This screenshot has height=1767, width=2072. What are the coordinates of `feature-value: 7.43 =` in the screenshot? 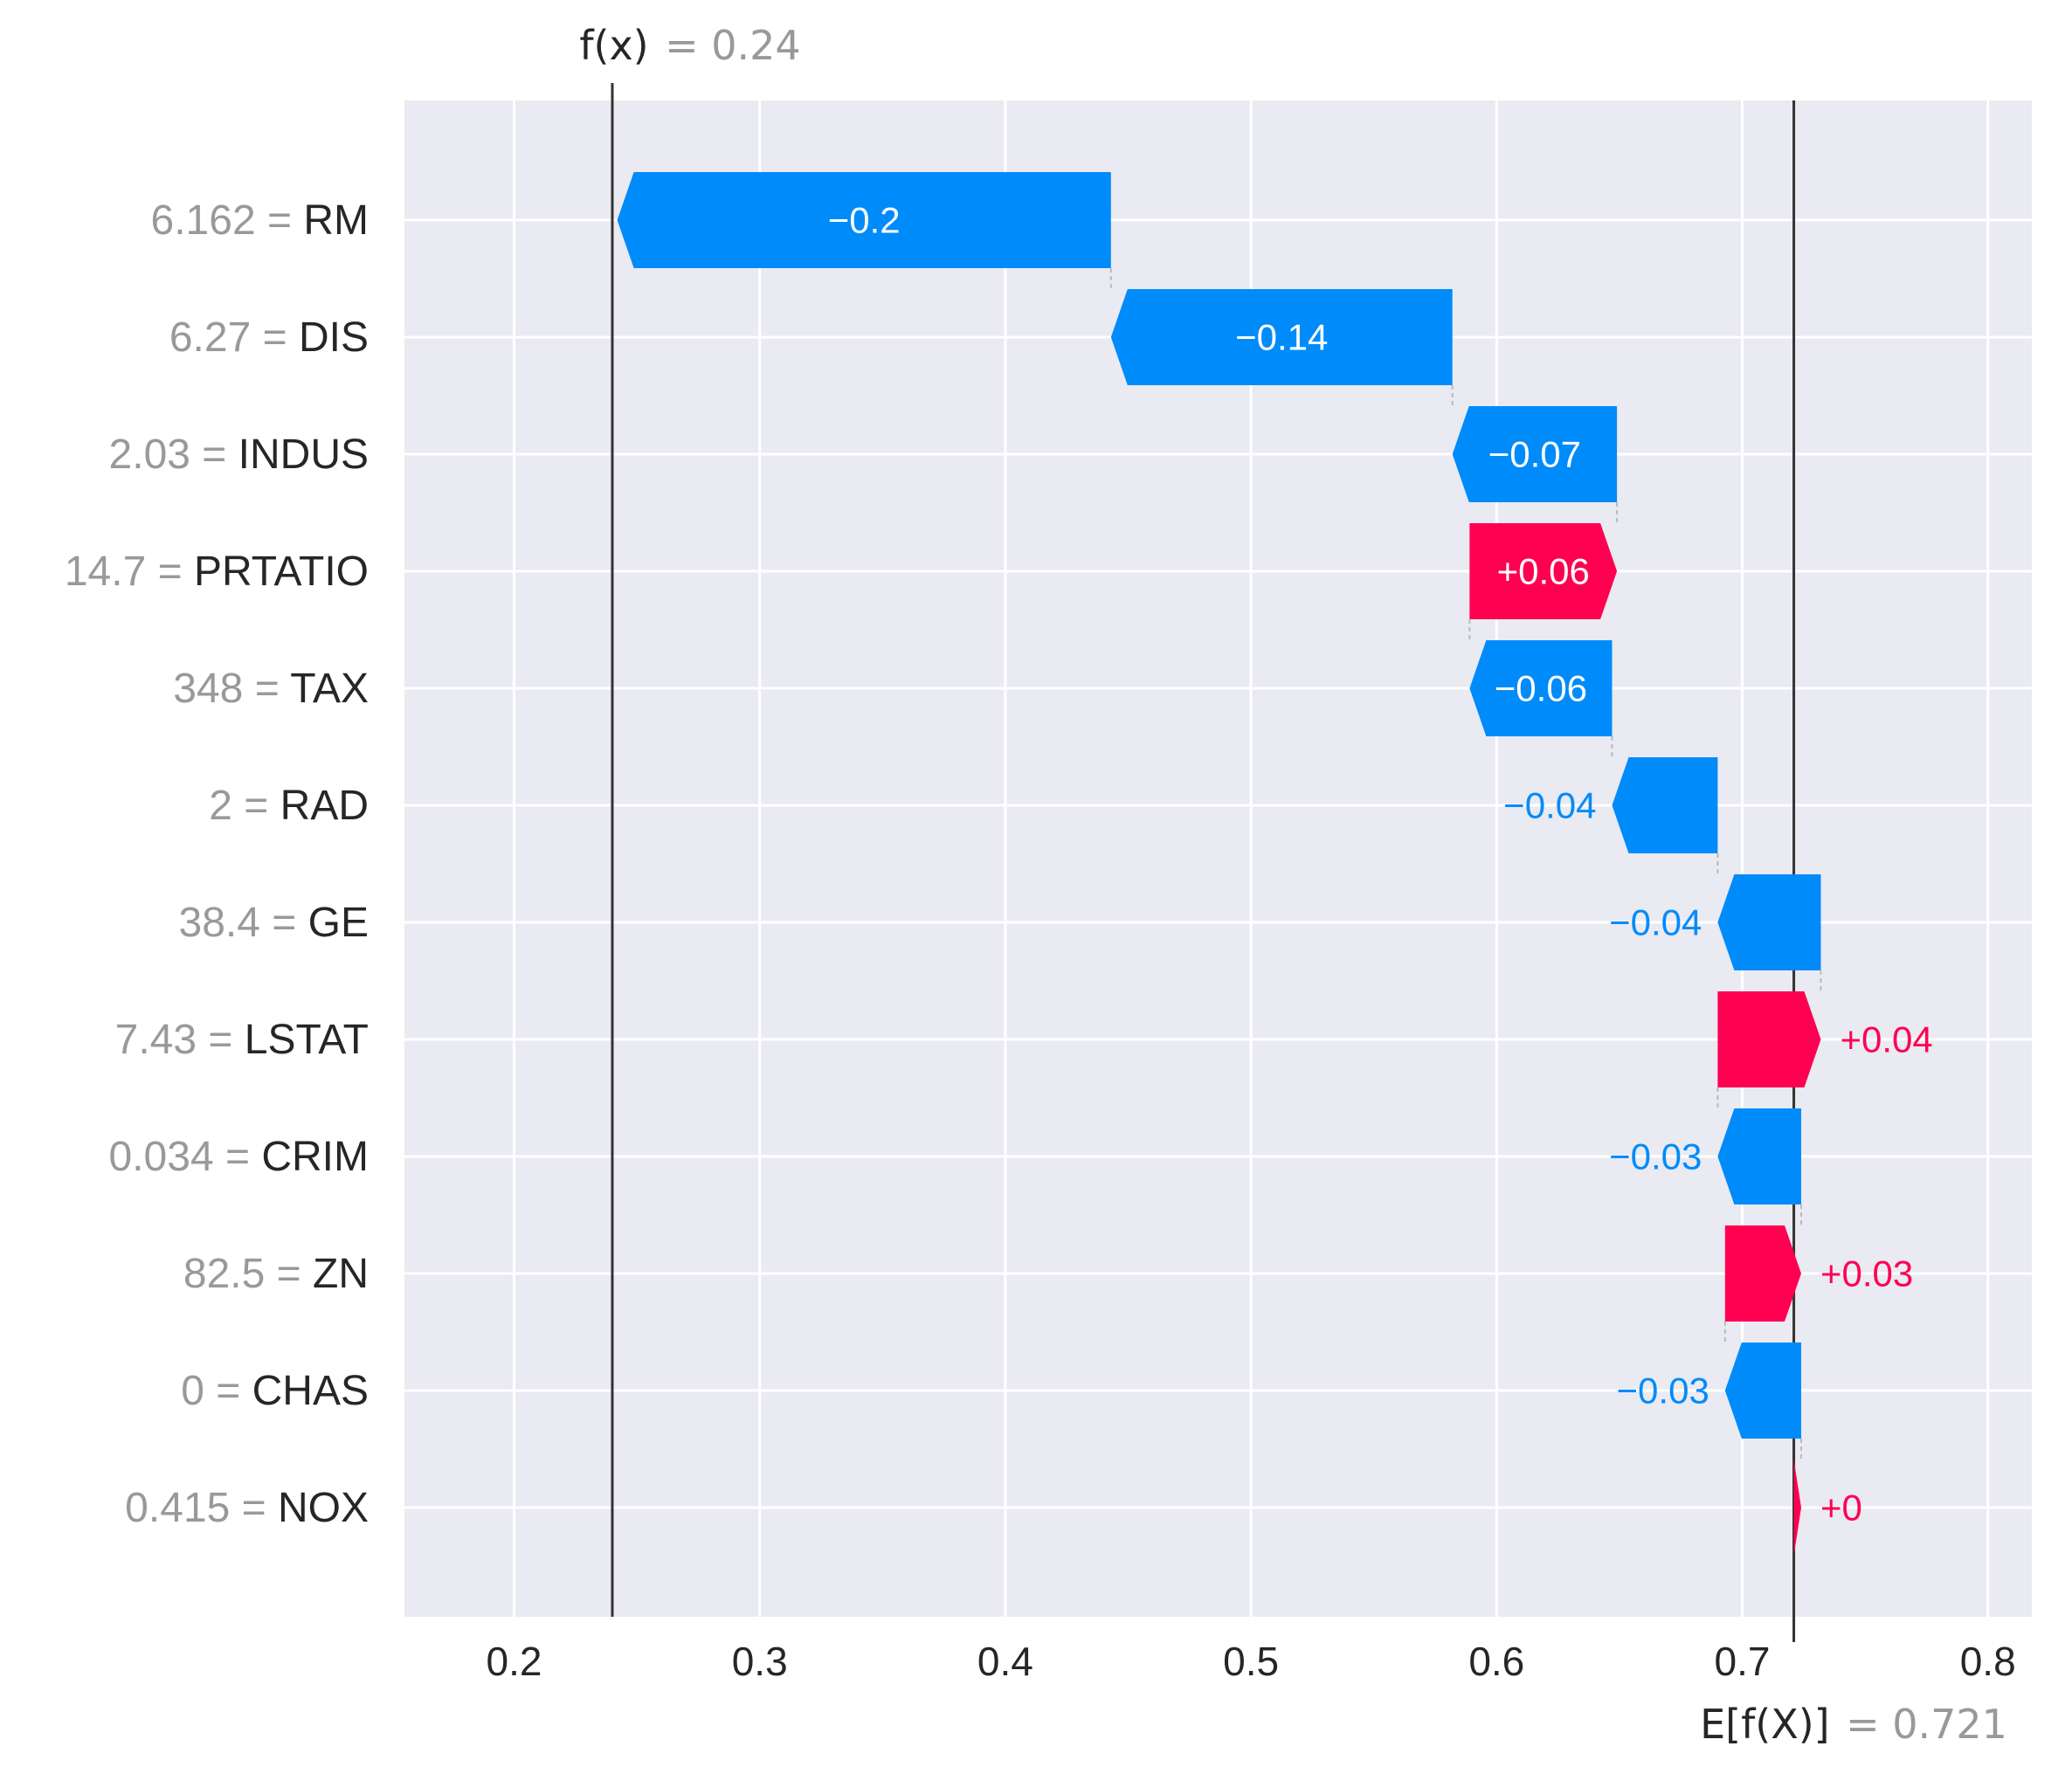 It's located at (180, 1040).